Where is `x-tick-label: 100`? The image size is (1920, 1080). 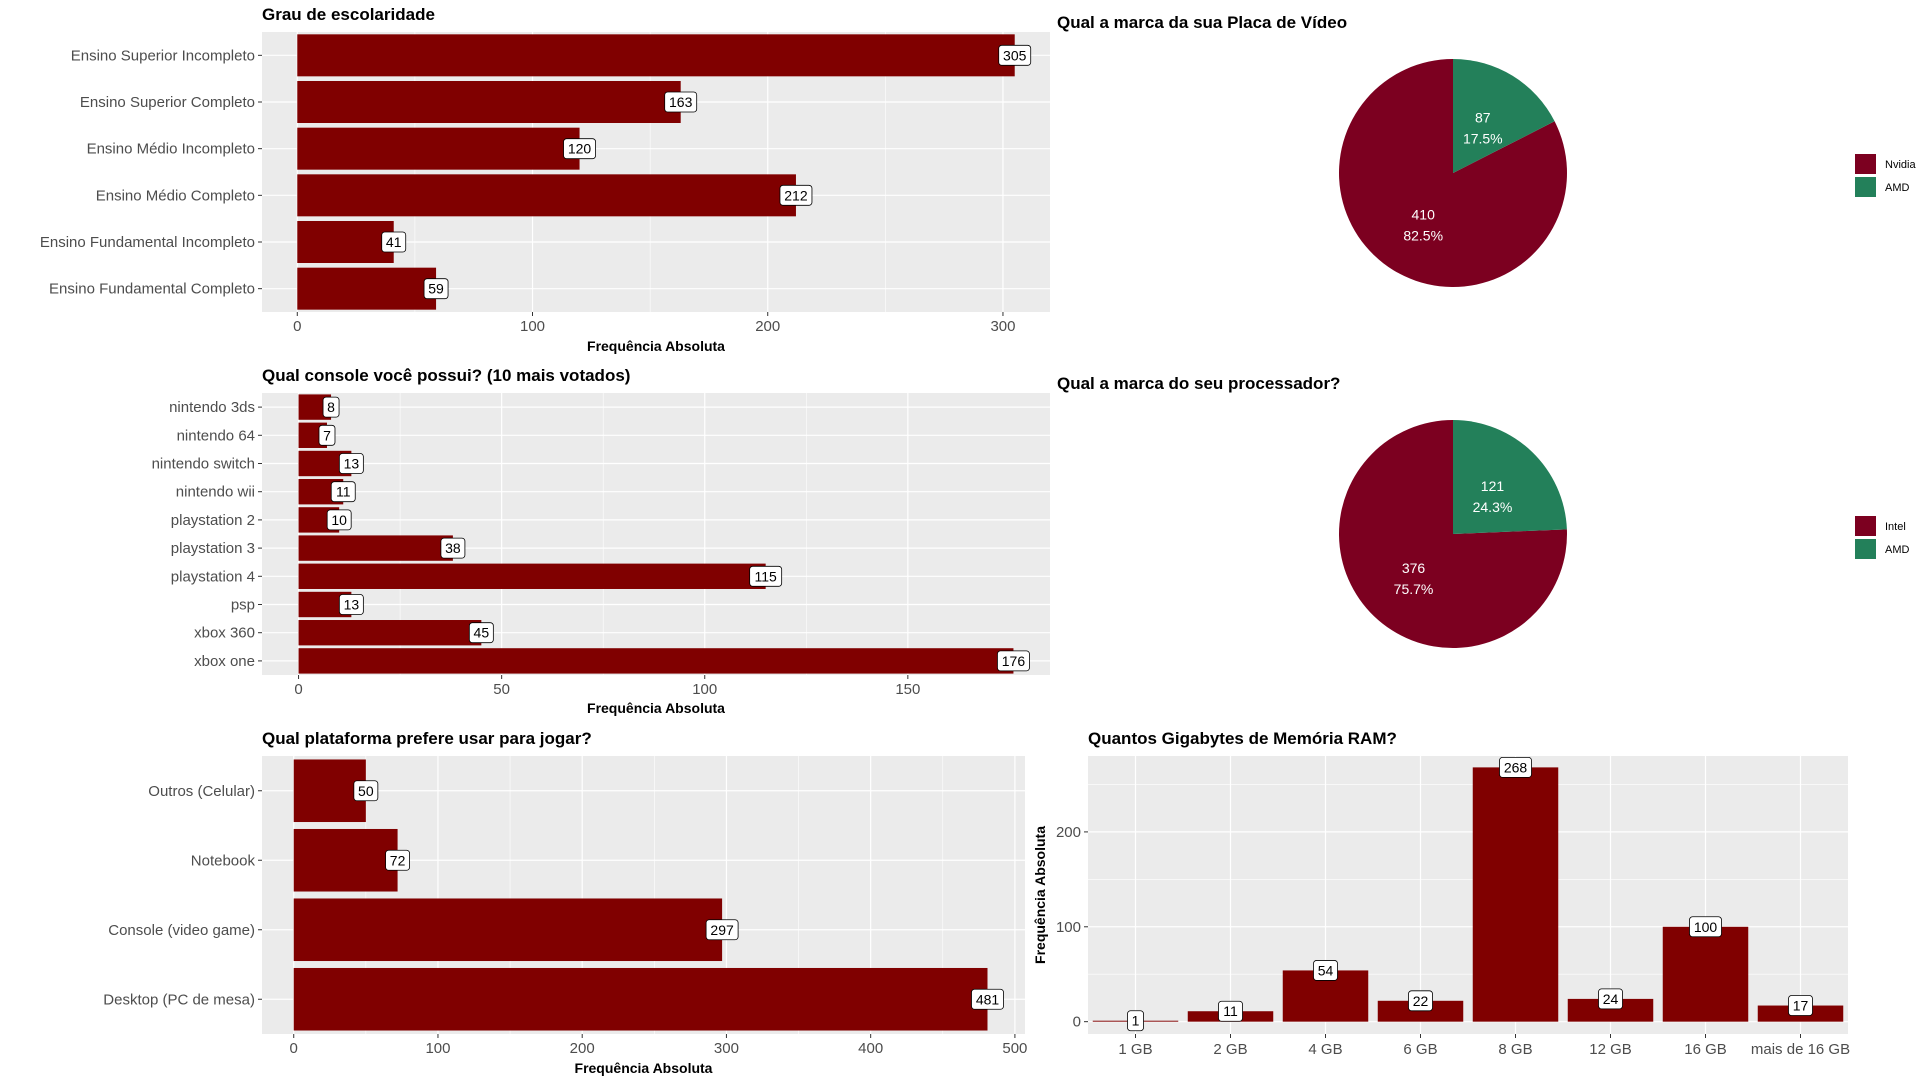 x-tick-label: 100 is located at coordinates (532, 326).